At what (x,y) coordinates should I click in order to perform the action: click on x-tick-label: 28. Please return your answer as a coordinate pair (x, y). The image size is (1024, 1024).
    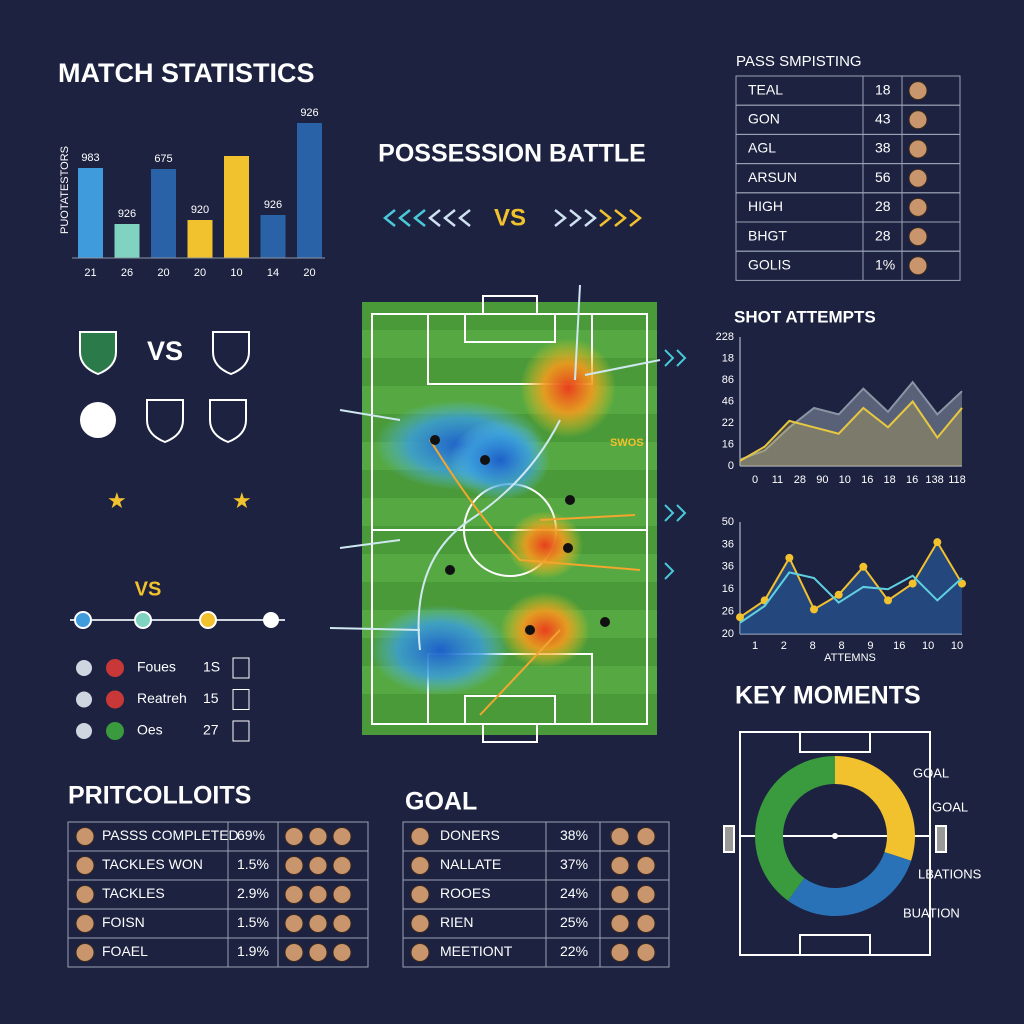
    Looking at the image, I should click on (800, 480).